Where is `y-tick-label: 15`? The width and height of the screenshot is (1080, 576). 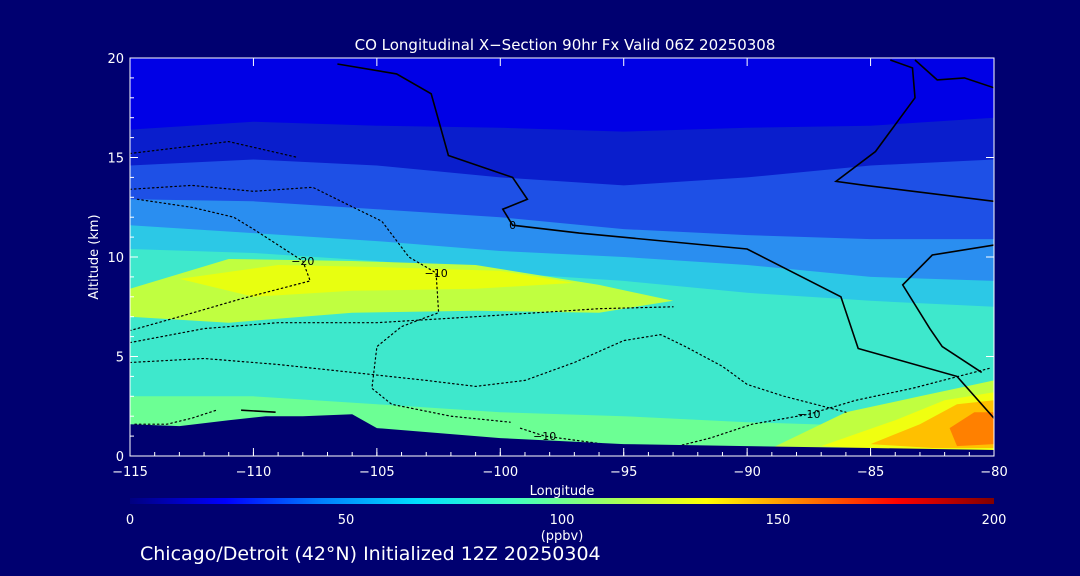
y-tick-label: 15 is located at coordinates (115, 159).